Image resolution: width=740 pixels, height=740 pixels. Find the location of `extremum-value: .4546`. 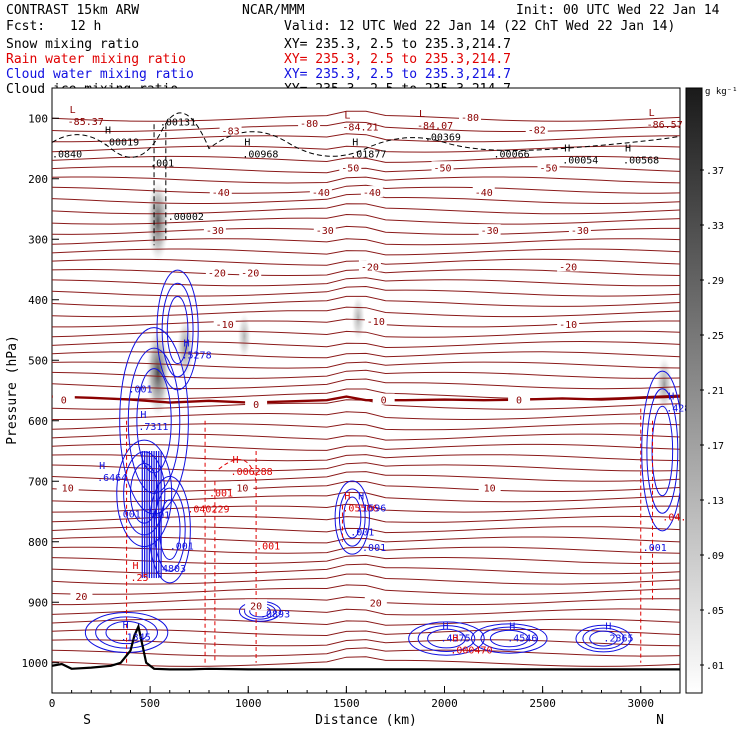

extremum-value: .4546 is located at coordinates (522, 639).